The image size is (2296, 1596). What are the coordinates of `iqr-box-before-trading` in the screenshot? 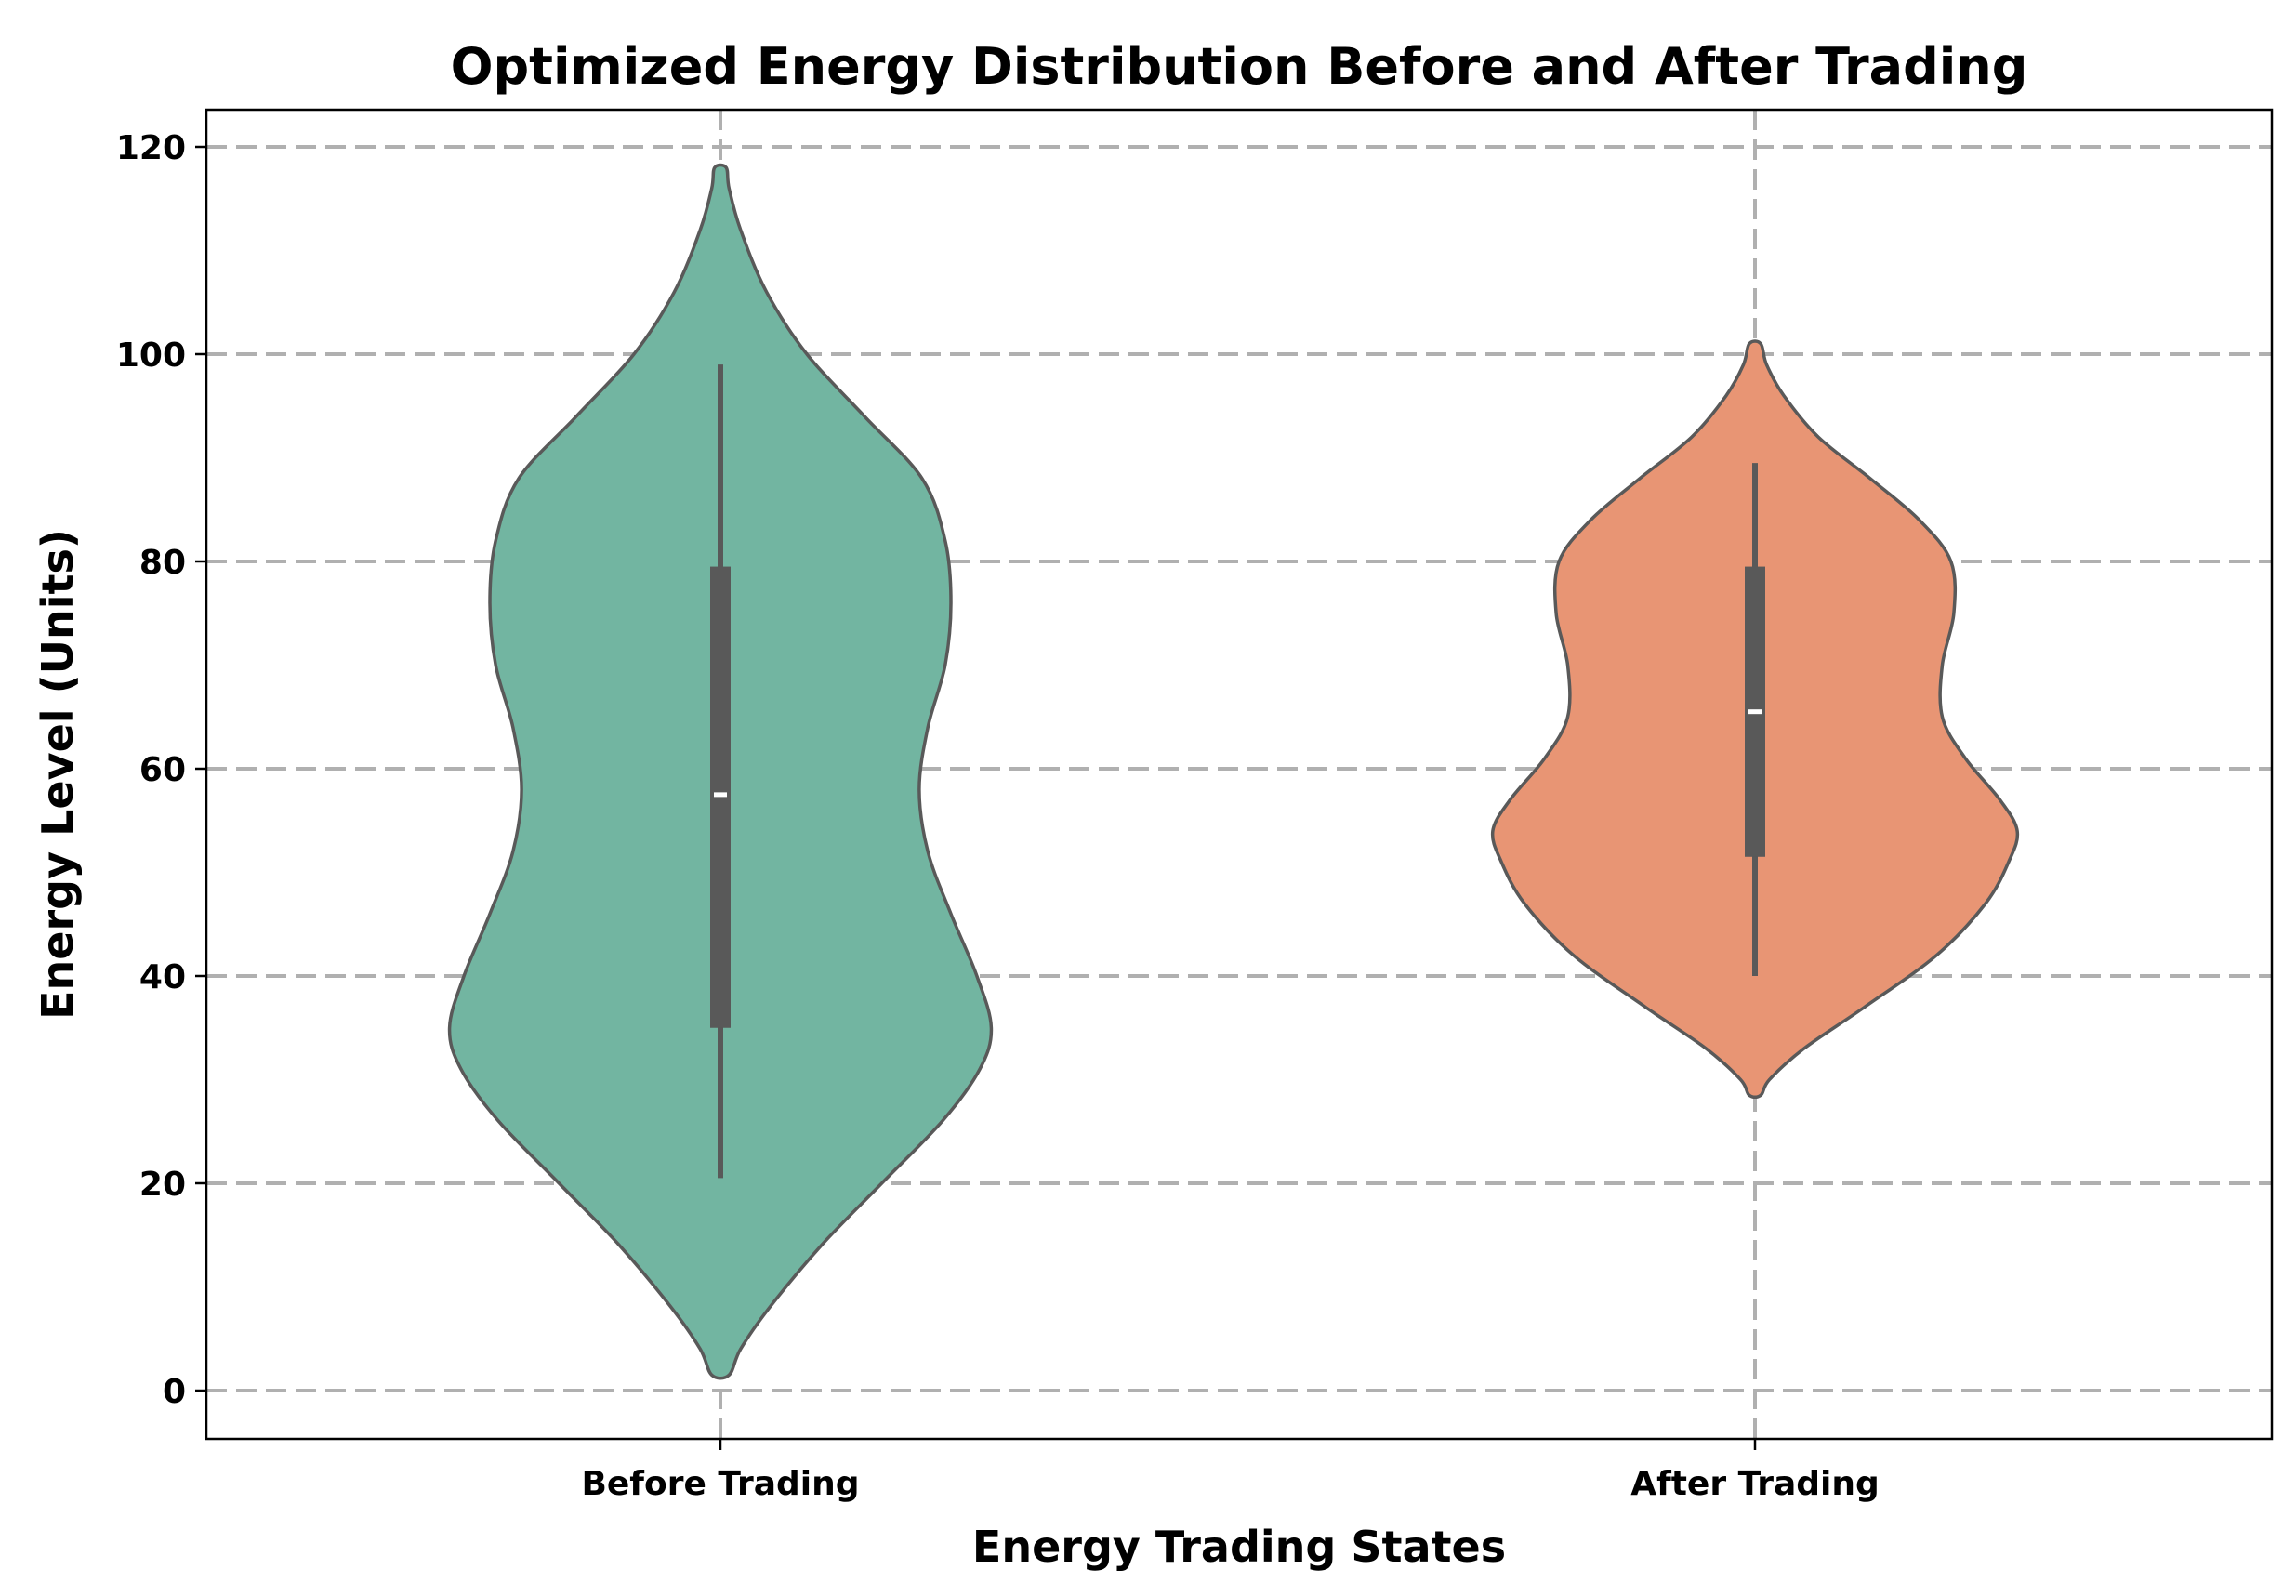 It's located at (721, 797).